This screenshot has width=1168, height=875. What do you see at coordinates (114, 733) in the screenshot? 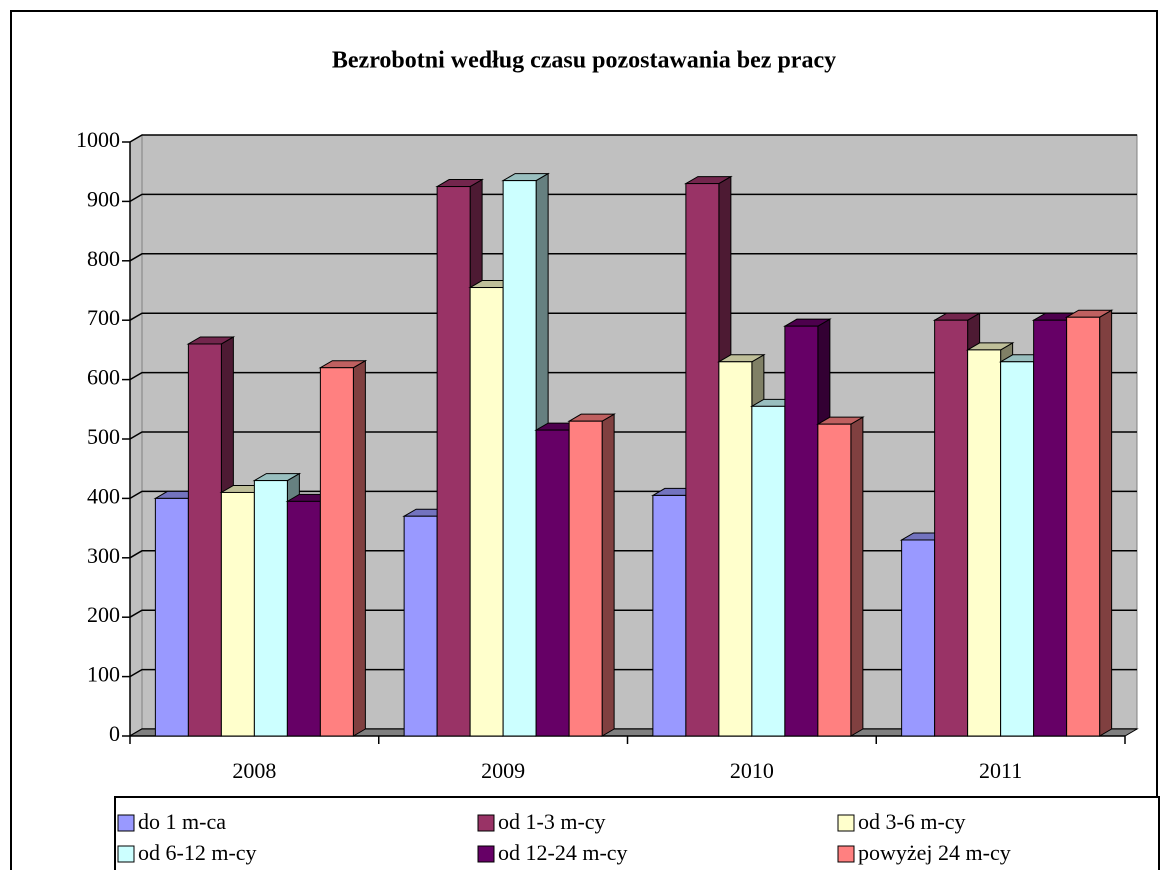
I see `y-tick-label: 0` at bounding box center [114, 733].